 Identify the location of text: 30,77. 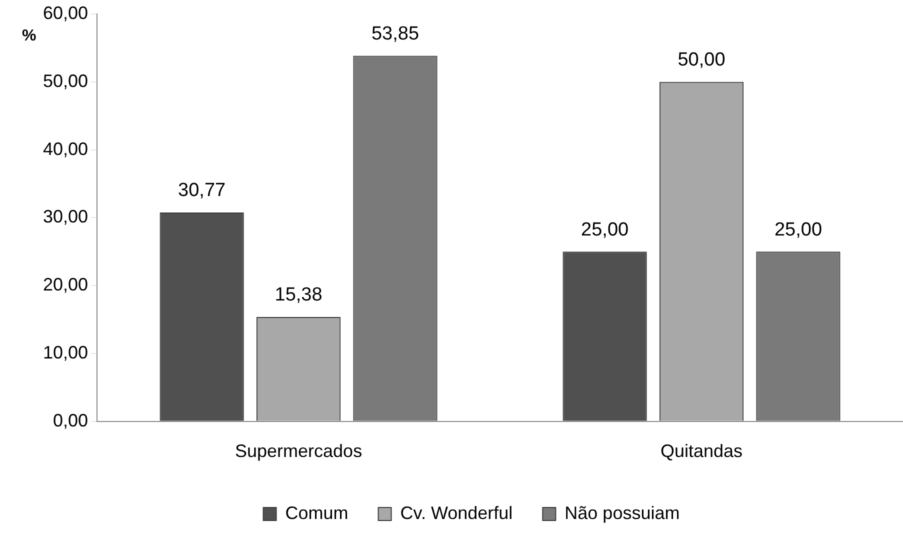
(202, 191).